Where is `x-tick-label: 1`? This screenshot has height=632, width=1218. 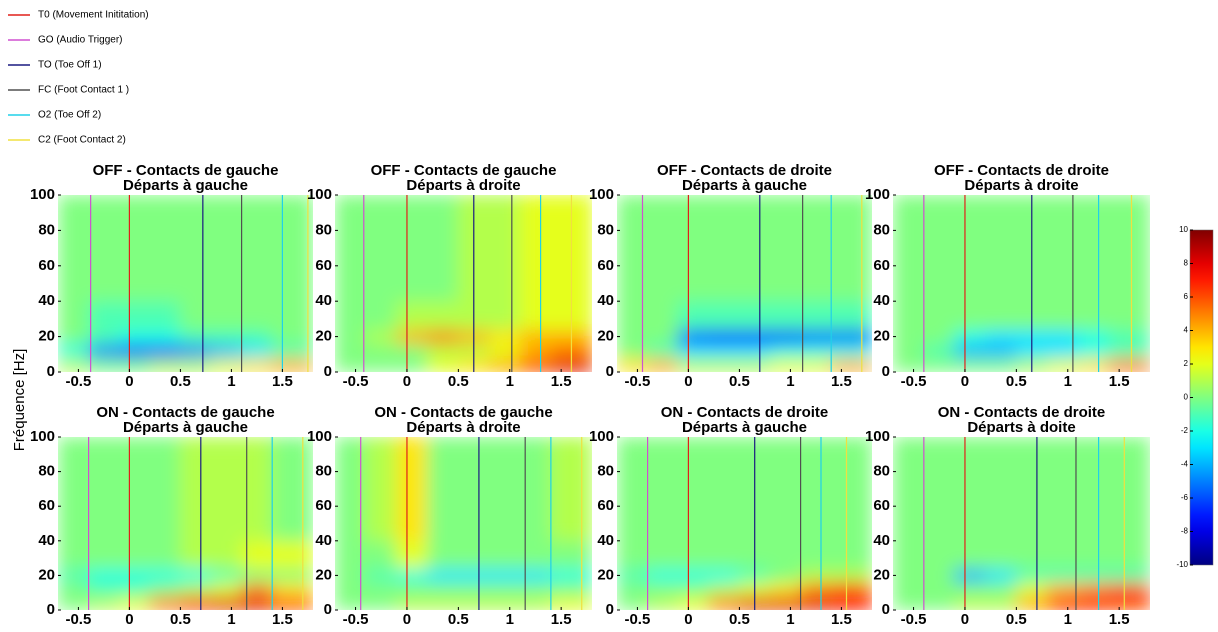
x-tick-label: 1 is located at coordinates (510, 381).